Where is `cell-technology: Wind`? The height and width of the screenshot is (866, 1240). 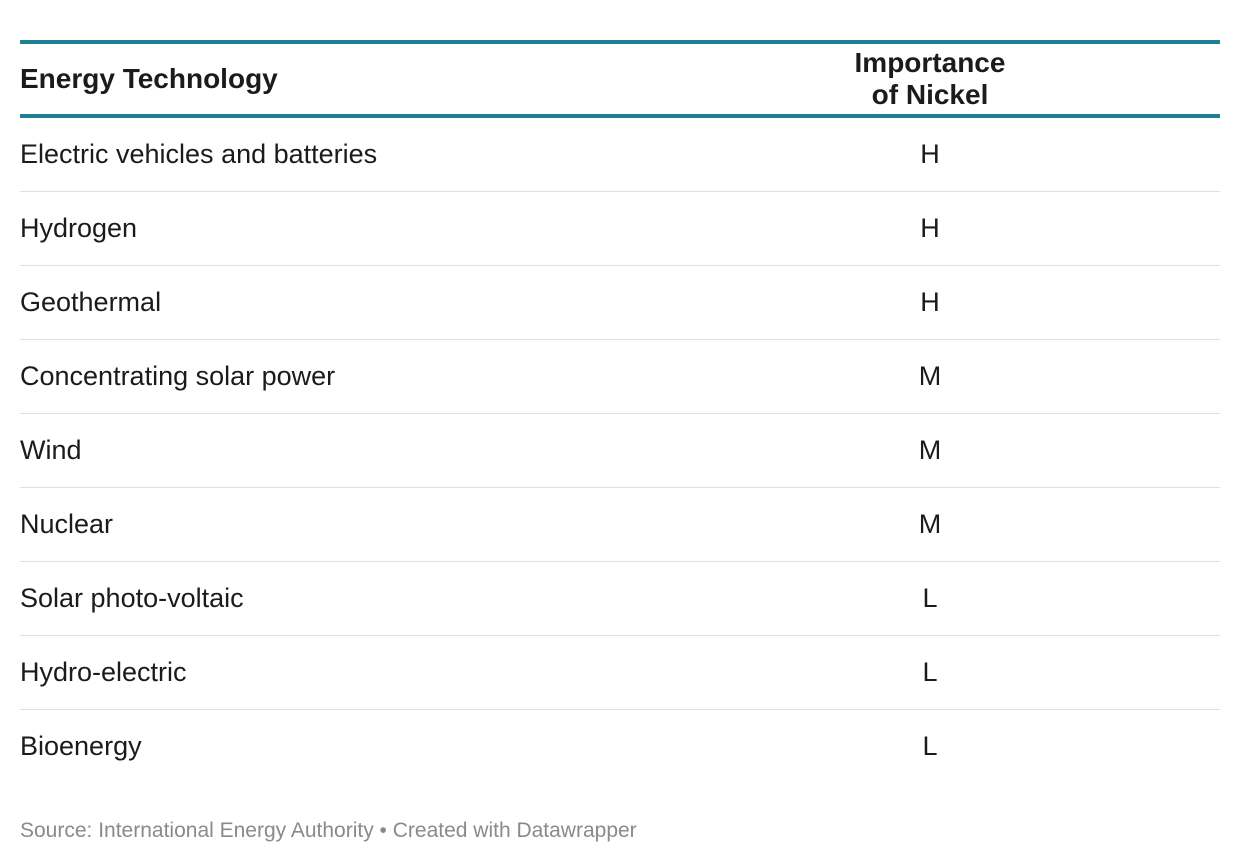 cell-technology: Wind is located at coordinates (51, 450).